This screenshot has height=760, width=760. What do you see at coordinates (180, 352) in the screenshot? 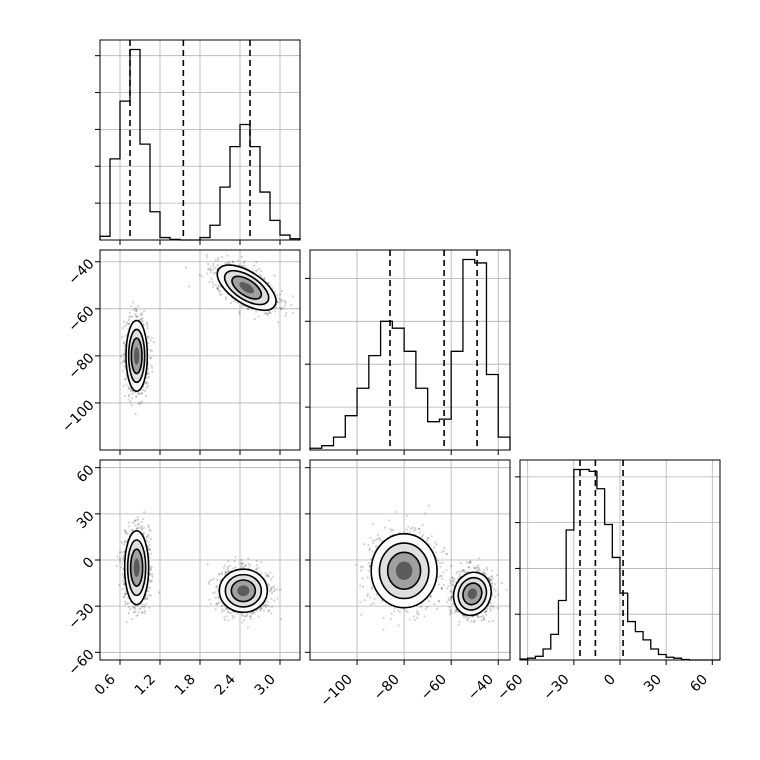
I see `scatter-panel-0-1: −100−80−60−40` at bounding box center [180, 352].